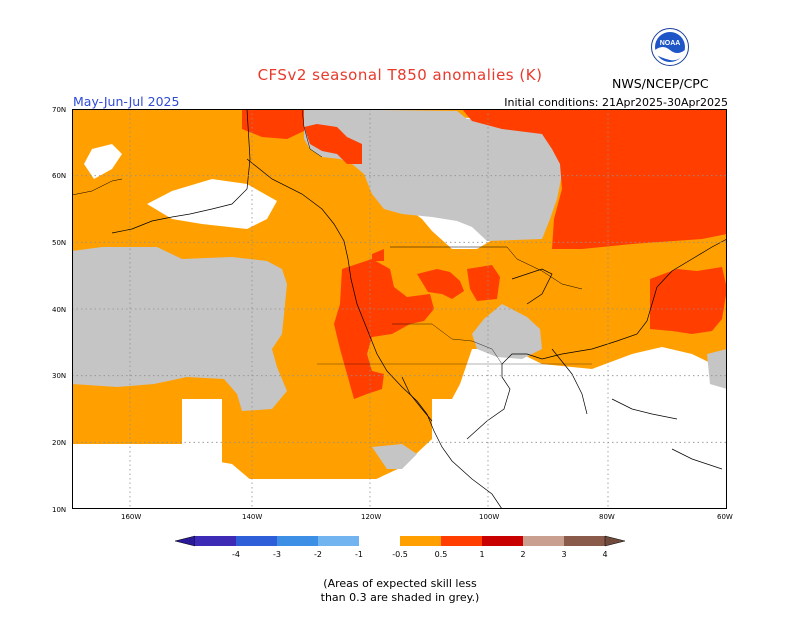 The height and width of the screenshot is (618, 800). Describe the element at coordinates (481, 554) in the screenshot. I see `legend-tick-label: 1` at that location.